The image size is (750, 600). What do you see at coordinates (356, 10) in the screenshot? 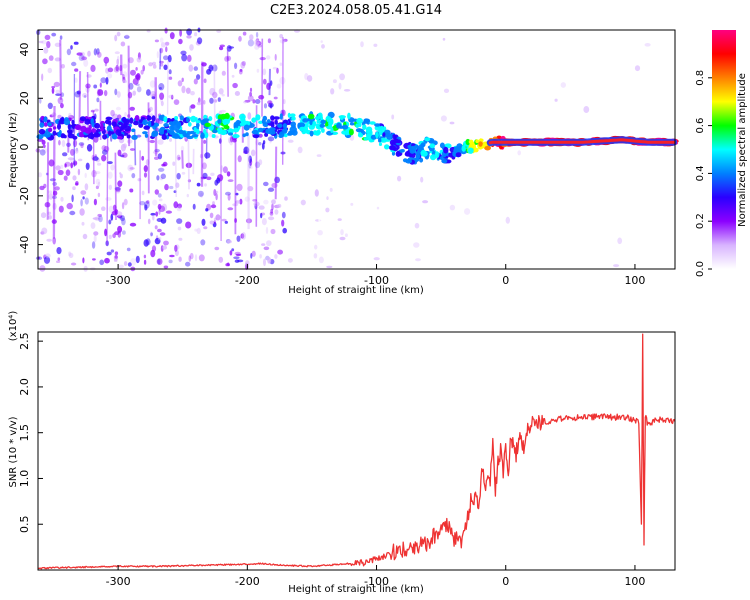
I see `chart-title: C2E3.2024.058.05.41.G14` at bounding box center [356, 10].